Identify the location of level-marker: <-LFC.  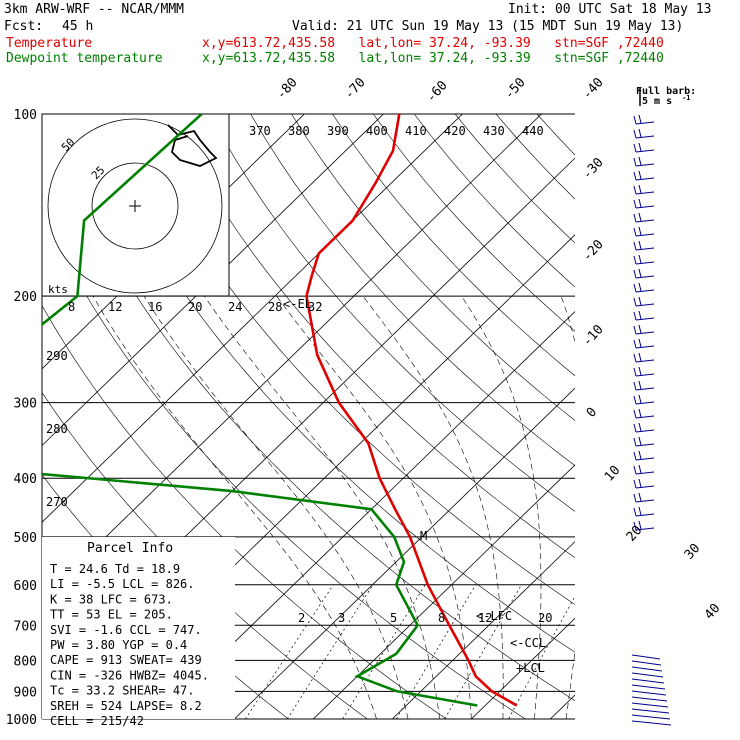
(494, 616).